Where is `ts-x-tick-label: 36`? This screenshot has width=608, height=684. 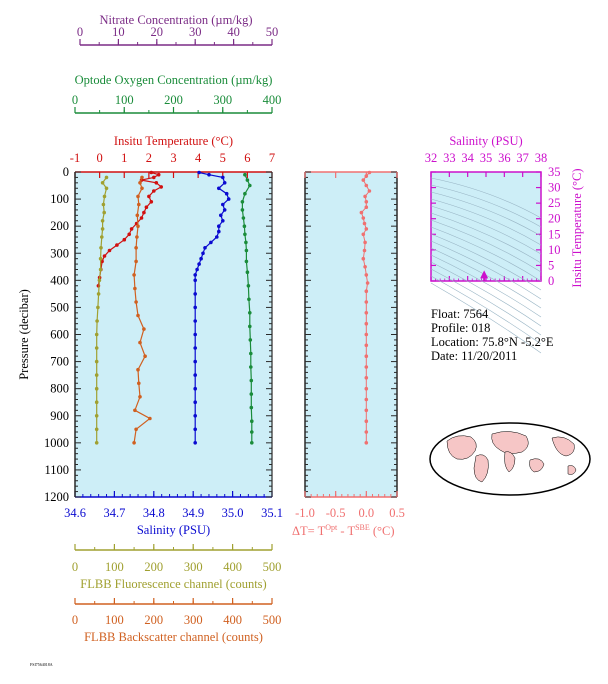 ts-x-tick-label: 36 is located at coordinates (504, 158).